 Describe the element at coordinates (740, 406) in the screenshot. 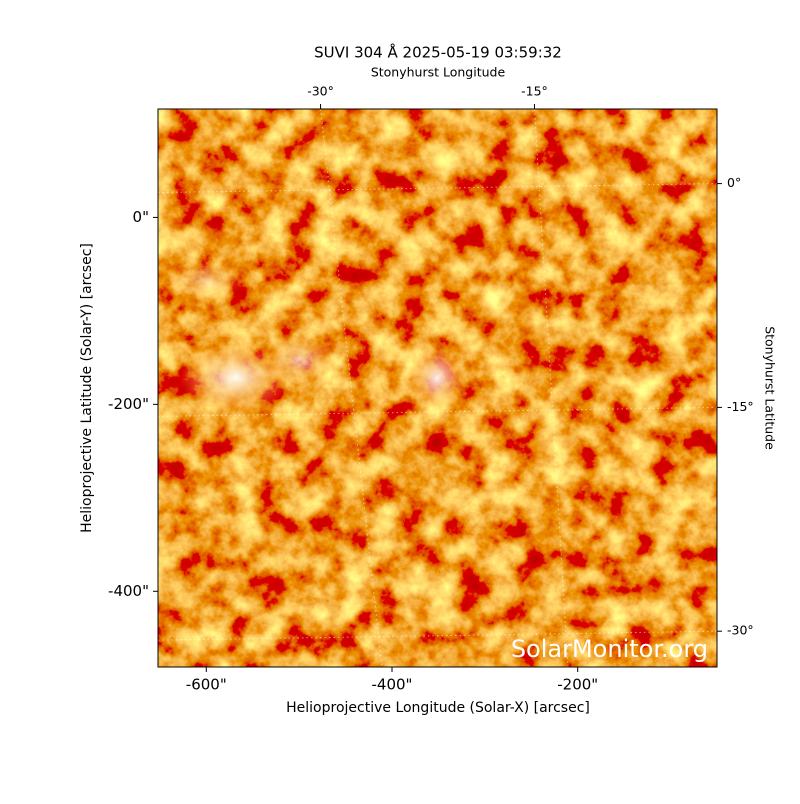

I see `y2-tick-label: -15°` at that location.